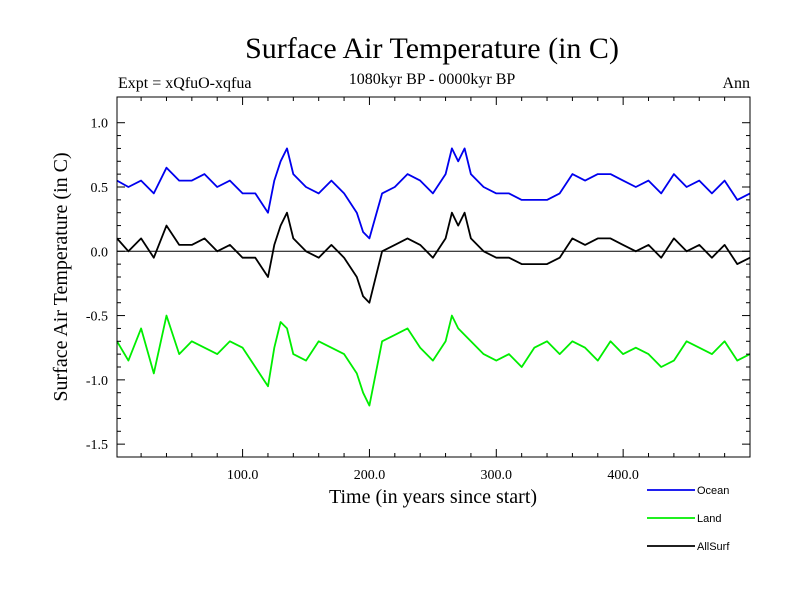  Describe the element at coordinates (433, 257) in the screenshot. I see `series-line-allsurf` at that location.